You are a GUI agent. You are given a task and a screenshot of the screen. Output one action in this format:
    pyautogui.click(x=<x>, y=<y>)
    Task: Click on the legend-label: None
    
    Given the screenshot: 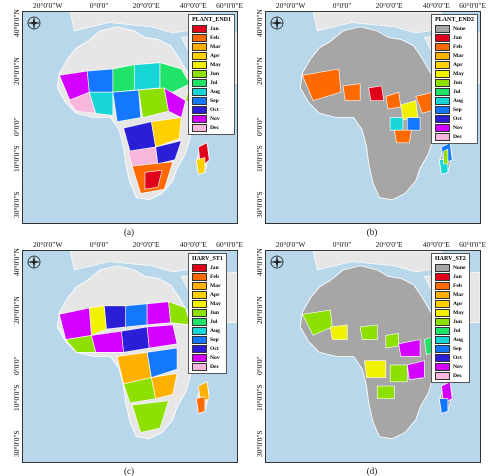 What is the action you would take?
    pyautogui.click(x=459, y=28)
    